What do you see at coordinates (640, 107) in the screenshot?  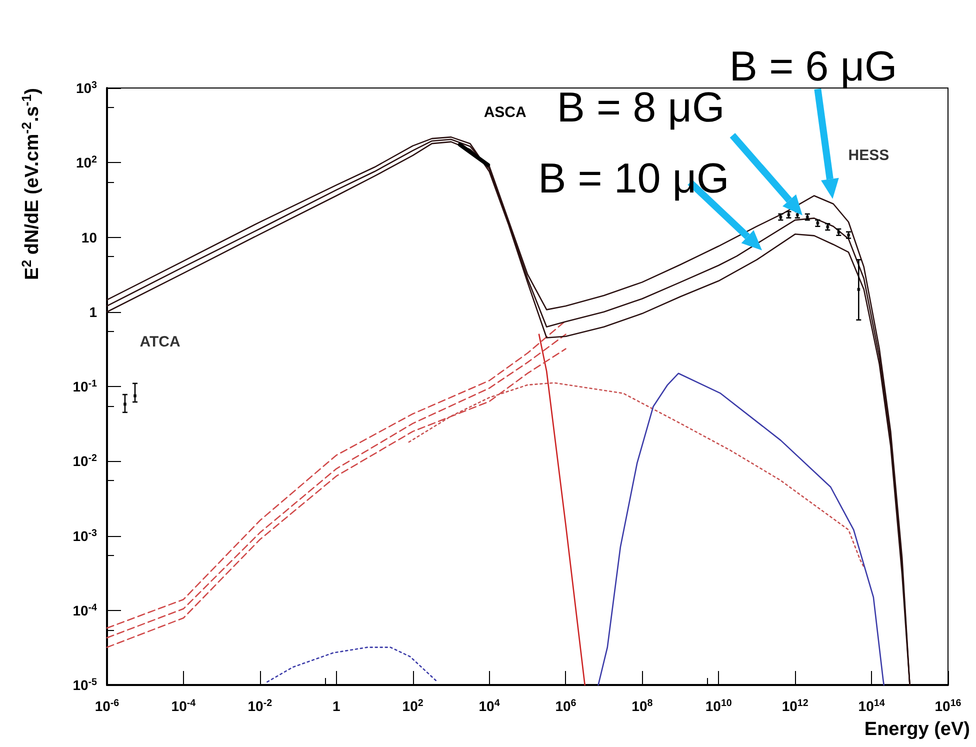 I see `annotation: B = 8 μG` at bounding box center [640, 107].